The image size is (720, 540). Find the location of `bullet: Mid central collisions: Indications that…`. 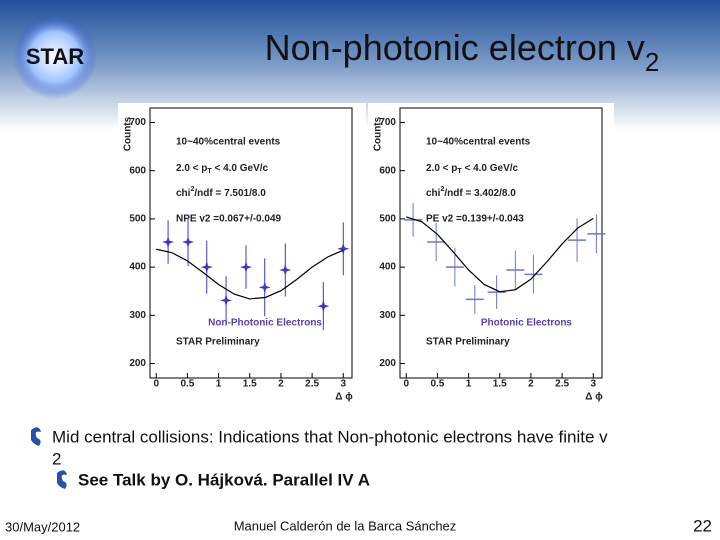

bullet: Mid central collisions: Indications that… is located at coordinates (330, 436).